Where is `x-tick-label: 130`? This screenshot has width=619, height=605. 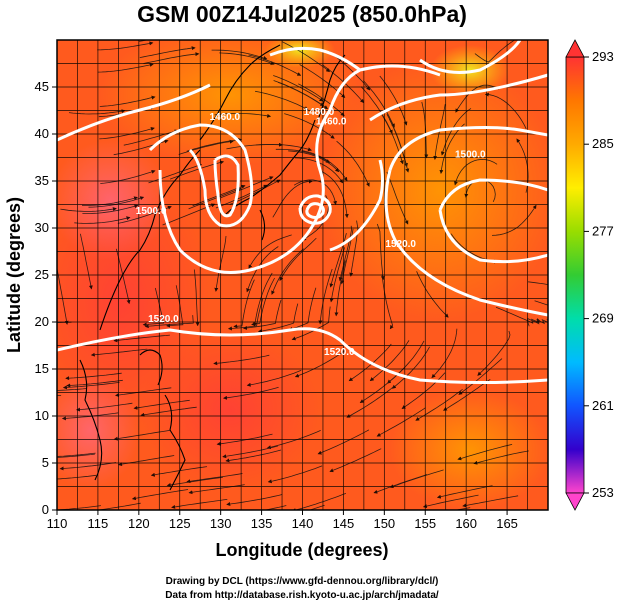
x-tick-label: 130 is located at coordinates (221, 523).